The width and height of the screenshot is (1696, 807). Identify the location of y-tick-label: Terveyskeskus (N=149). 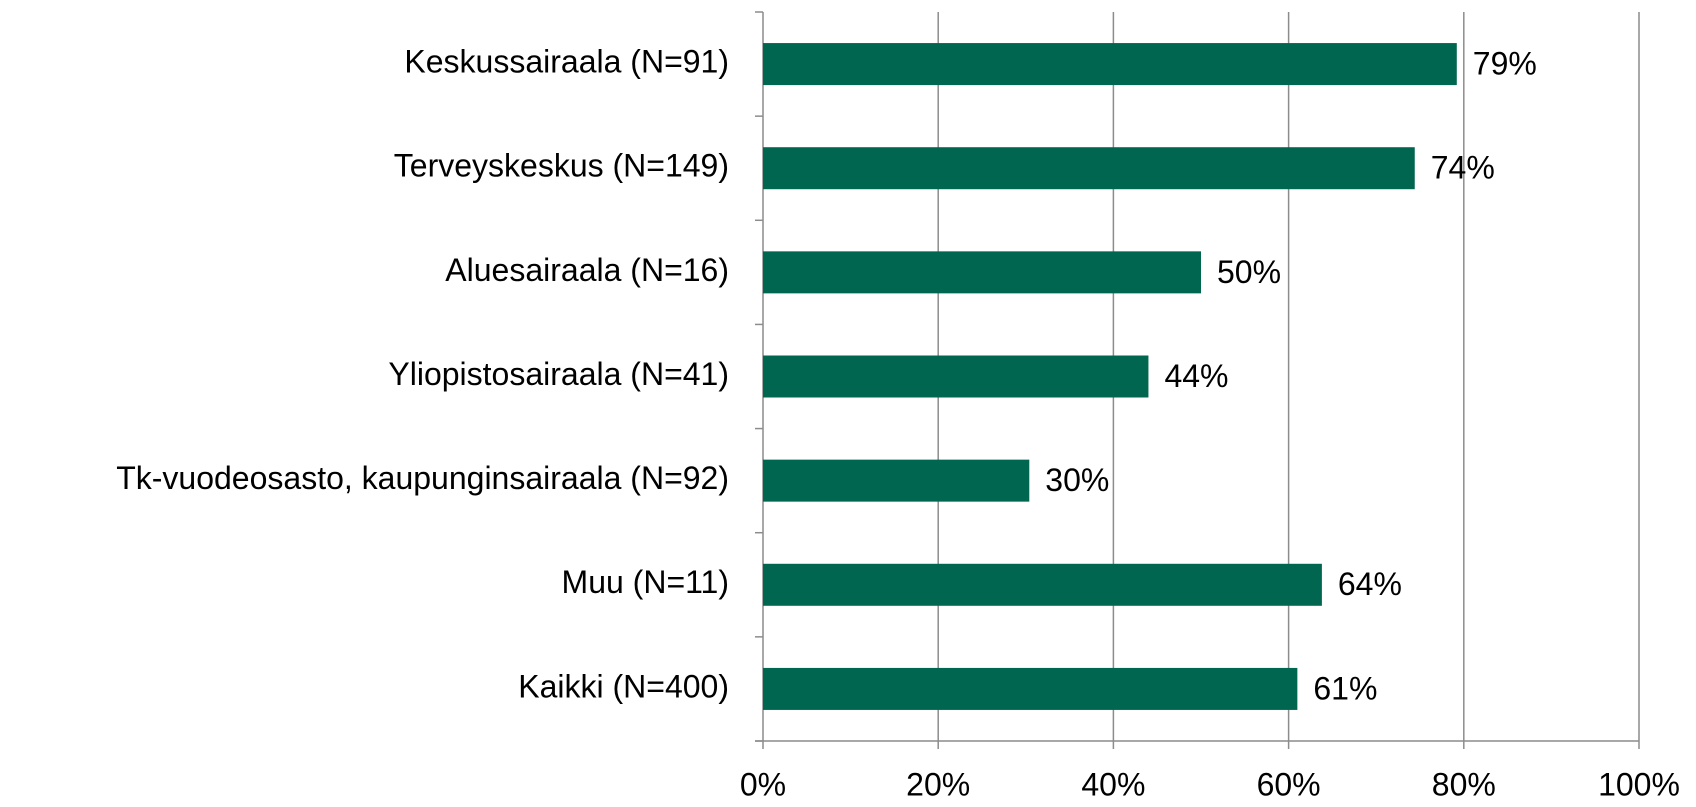
(561, 166).